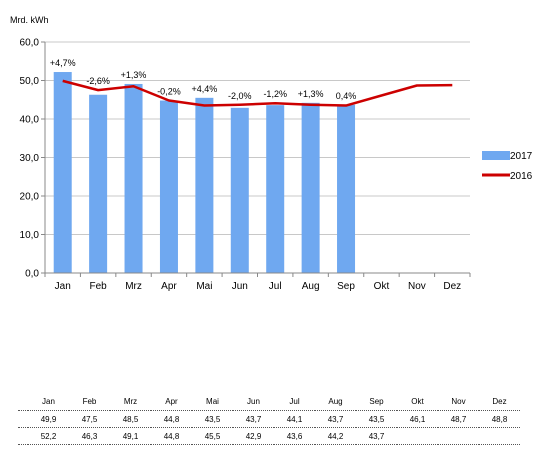 The width and height of the screenshot is (542, 473). I want to click on y-tick-label: 0,0, so click(32, 274).